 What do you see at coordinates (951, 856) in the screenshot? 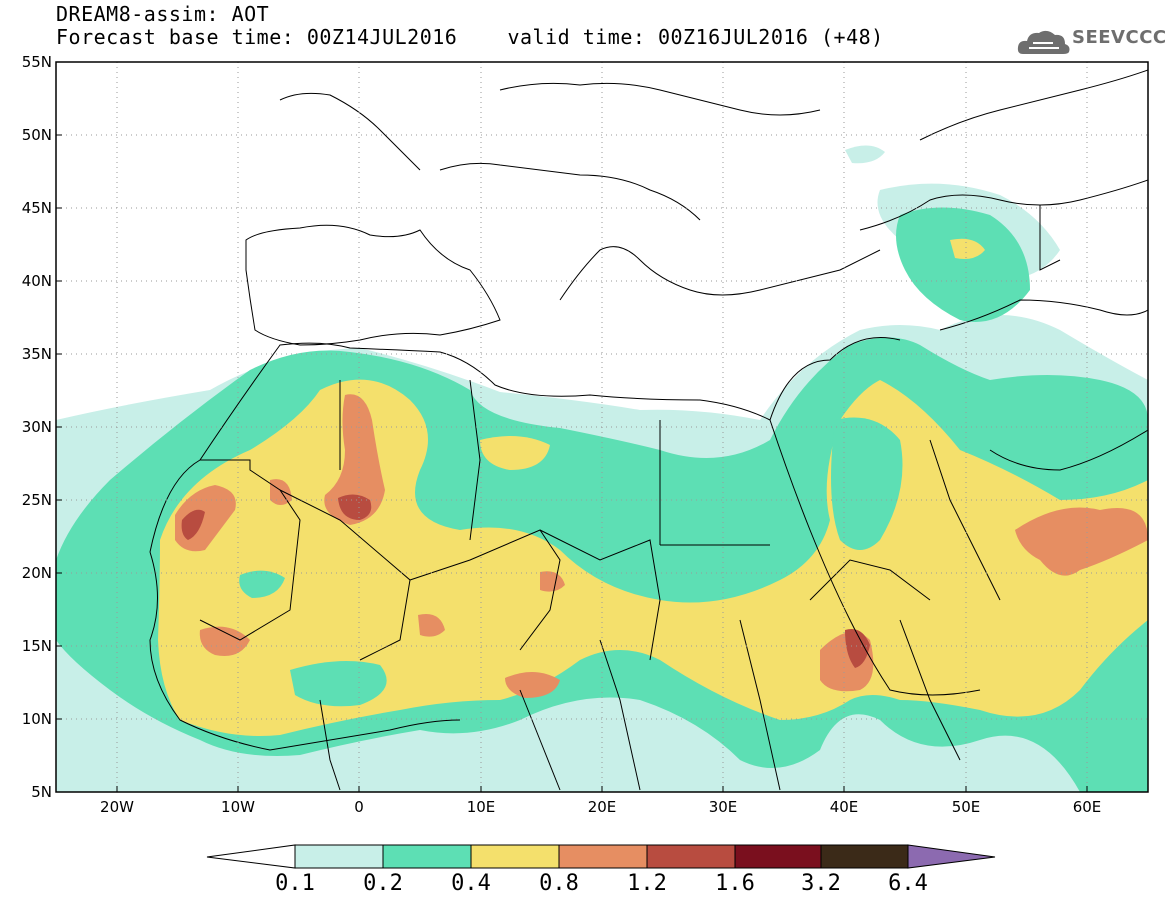
I see `colorbar-over-arrow` at bounding box center [951, 856].